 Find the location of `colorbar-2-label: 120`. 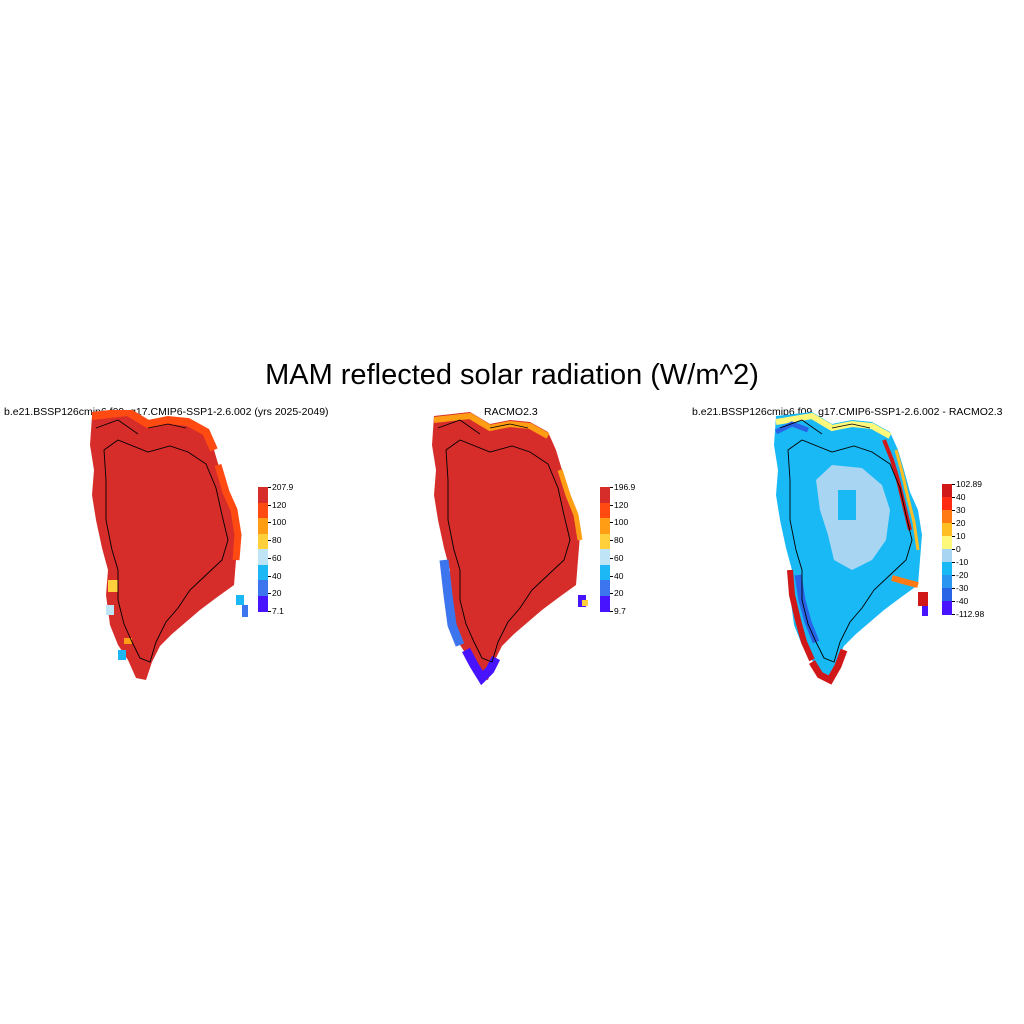

colorbar-2-label: 120 is located at coordinates (621, 504).